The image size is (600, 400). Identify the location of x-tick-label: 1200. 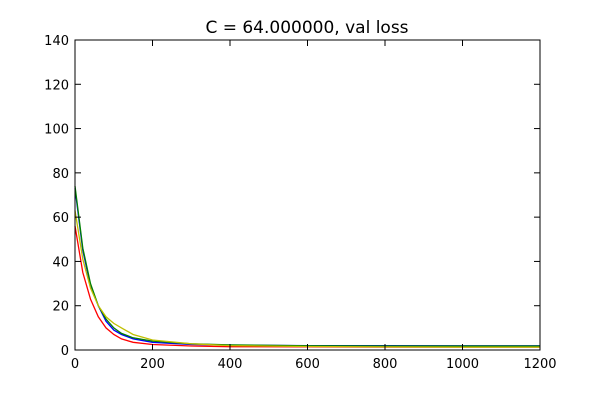
(539, 364).